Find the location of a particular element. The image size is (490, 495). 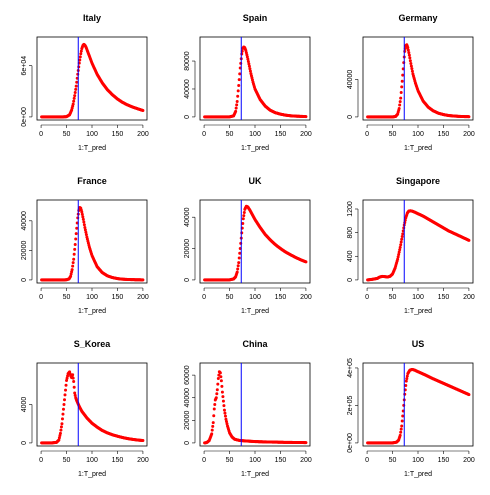

y-tick-label: 0e+00 is located at coordinates (24, 117).